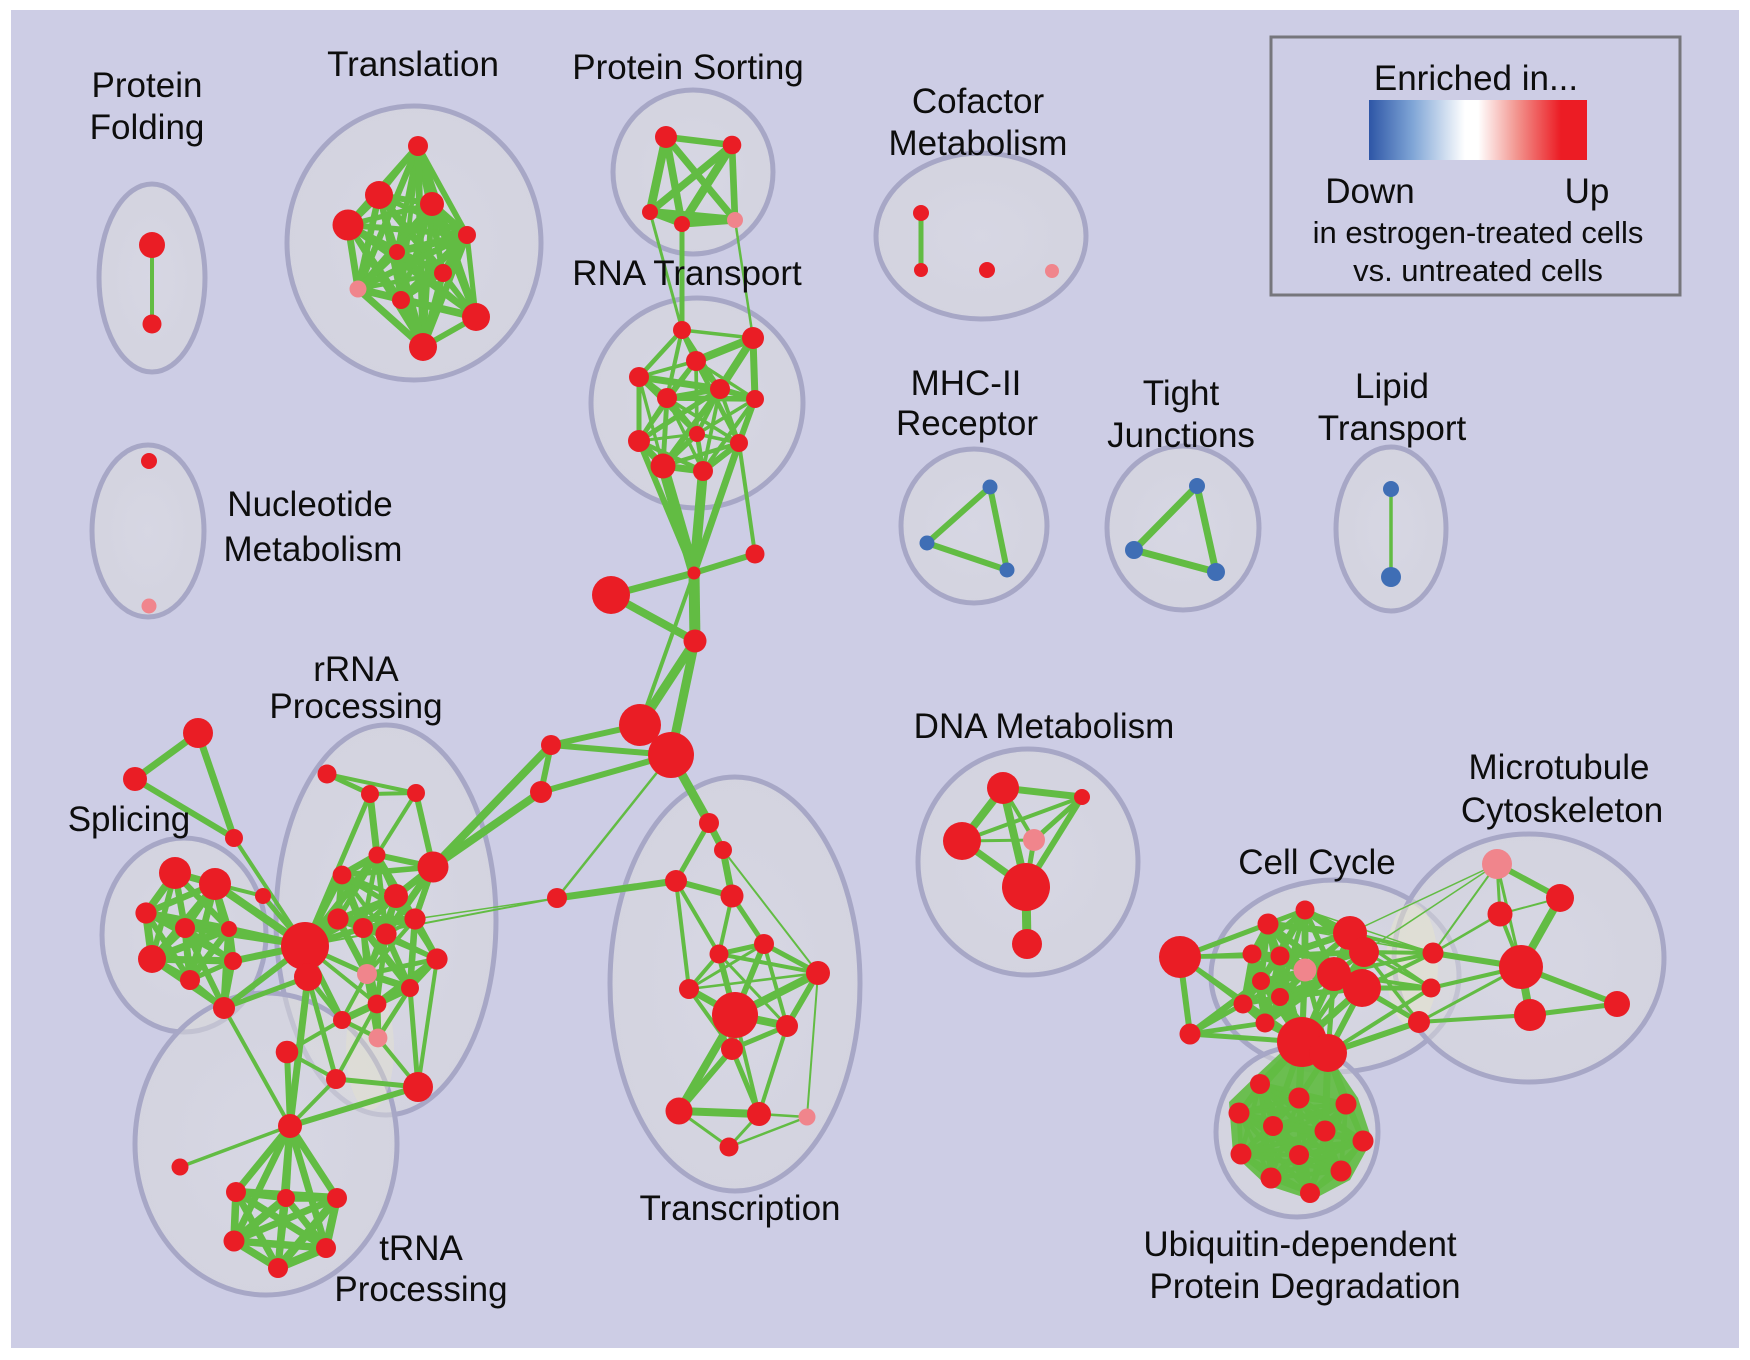 This screenshot has width=1750, height=1360. I want to click on svg-text: Splicing, so click(129, 819).